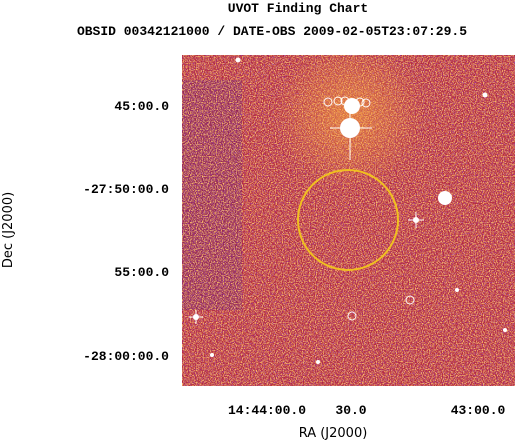 Image resolution: width=525 pixels, height=446 pixels. Describe the element at coordinates (350, 410) in the screenshot. I see `x-tick-label: 30.0` at that location.